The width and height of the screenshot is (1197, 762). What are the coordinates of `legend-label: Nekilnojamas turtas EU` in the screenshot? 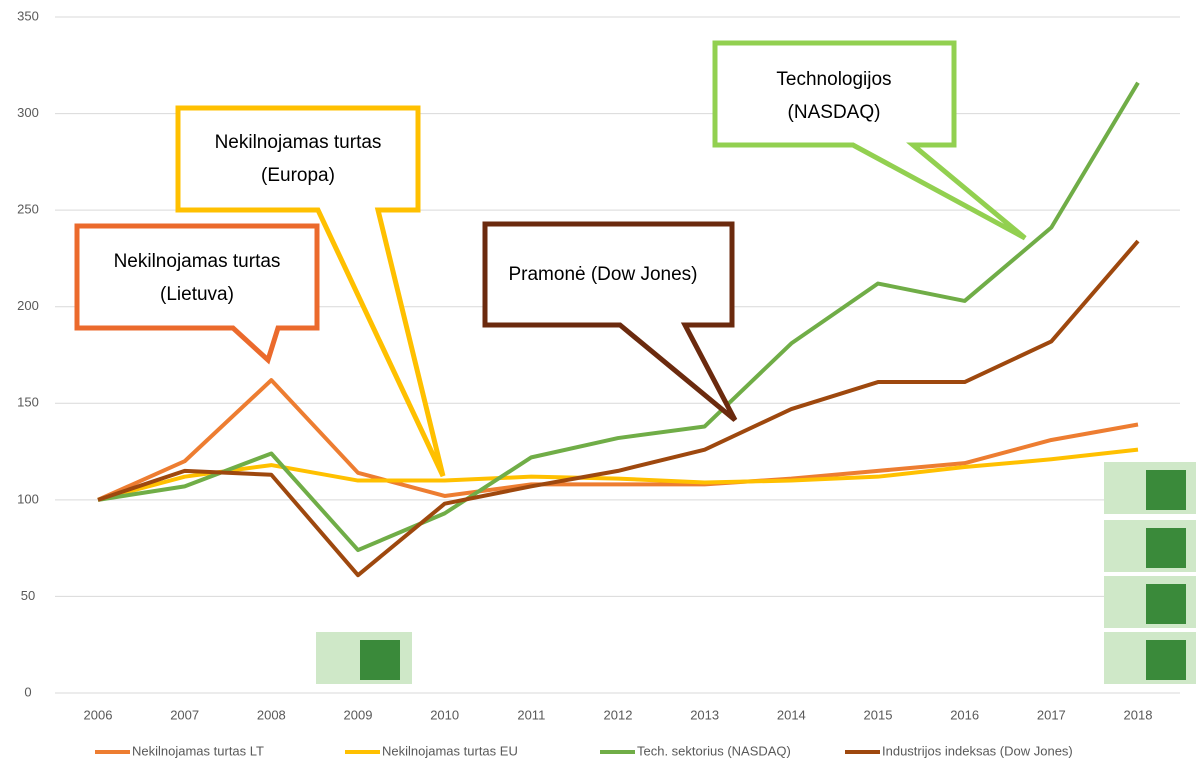 It's located at (450, 750).